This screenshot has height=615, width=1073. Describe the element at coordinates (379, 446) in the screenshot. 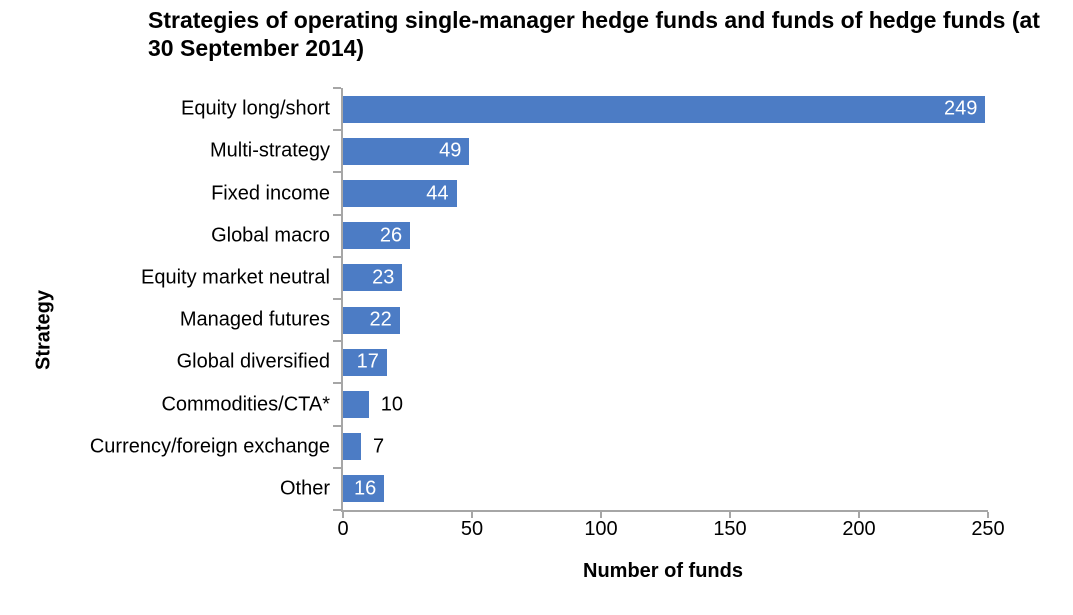

I see `value-label: 7` at that location.